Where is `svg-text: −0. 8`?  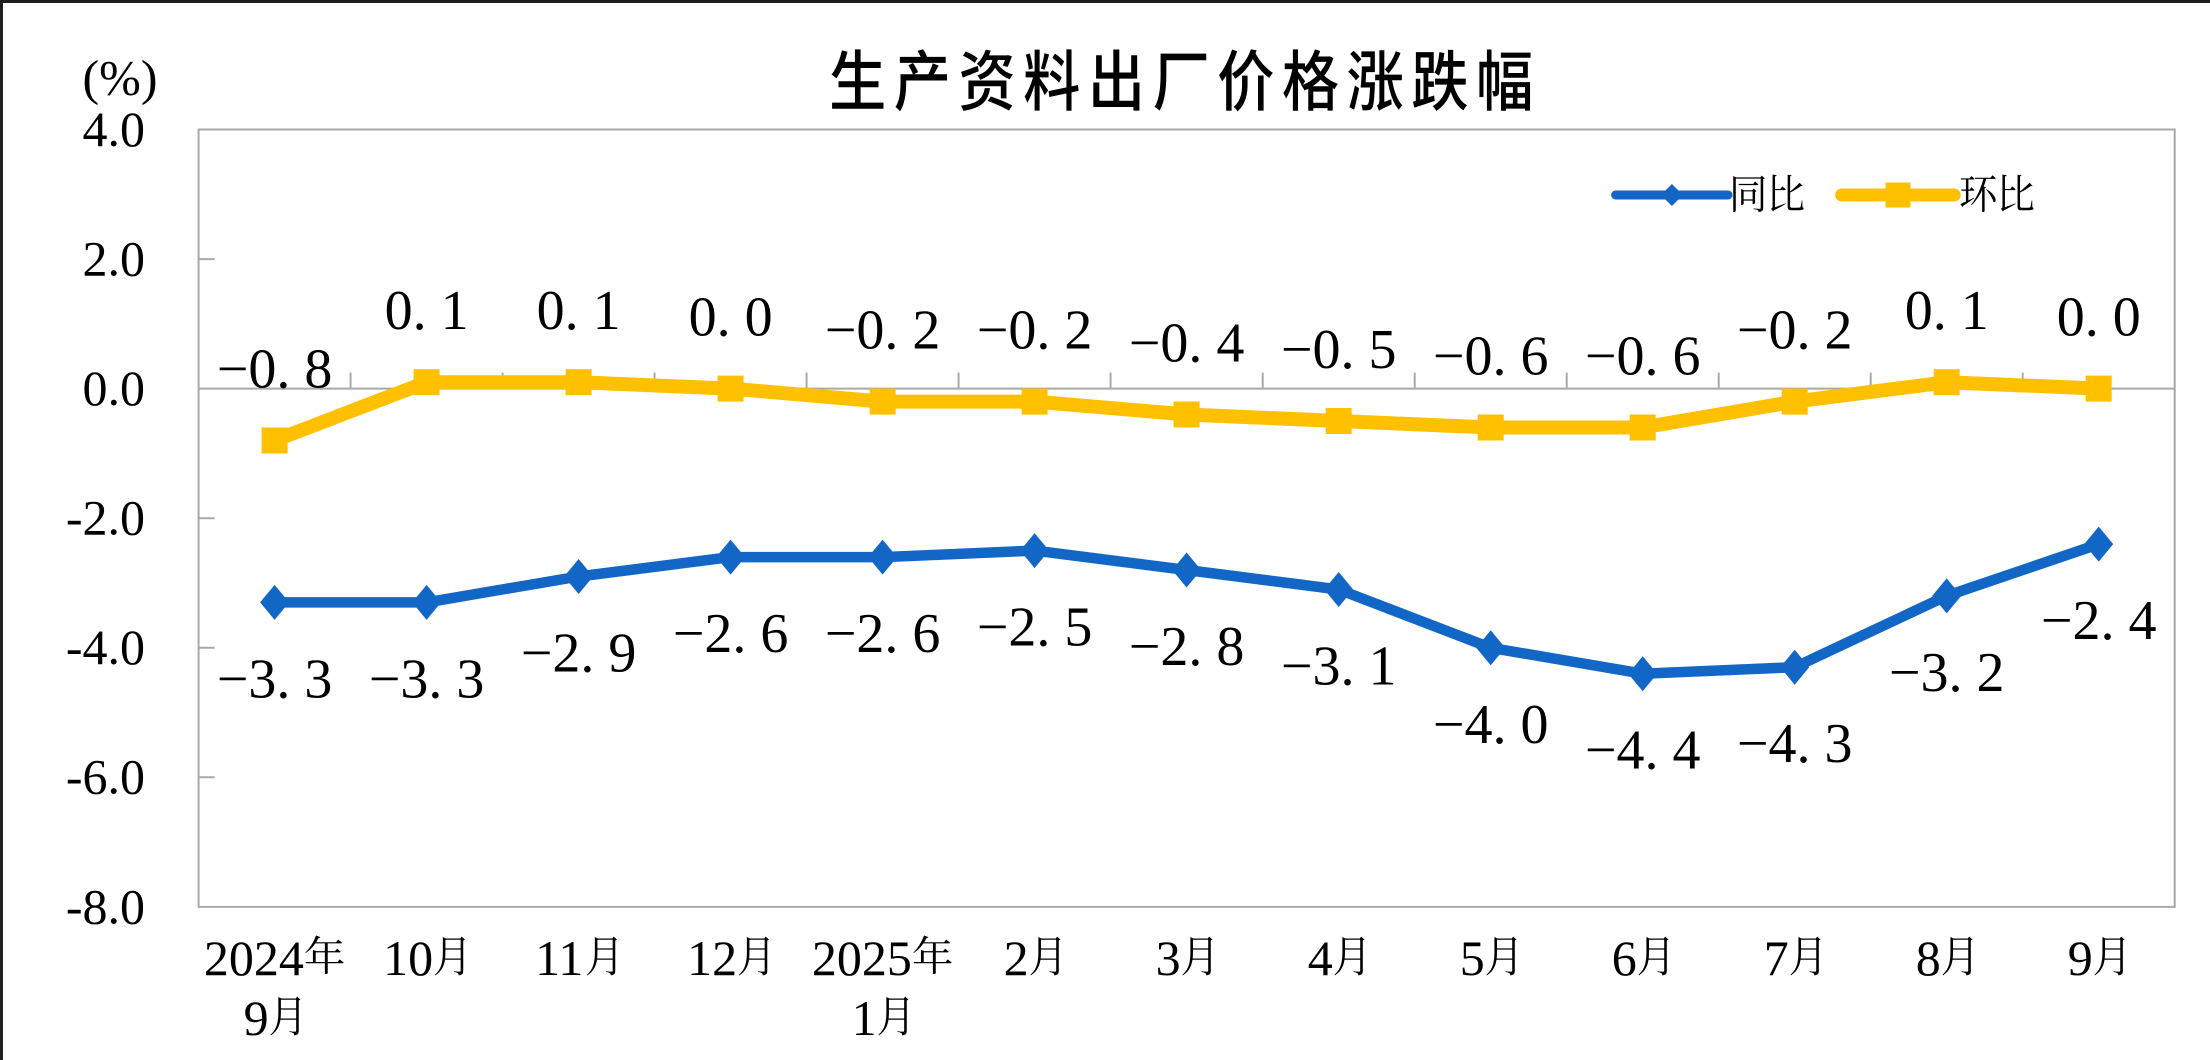 svg-text: −0. 8 is located at coordinates (275, 370).